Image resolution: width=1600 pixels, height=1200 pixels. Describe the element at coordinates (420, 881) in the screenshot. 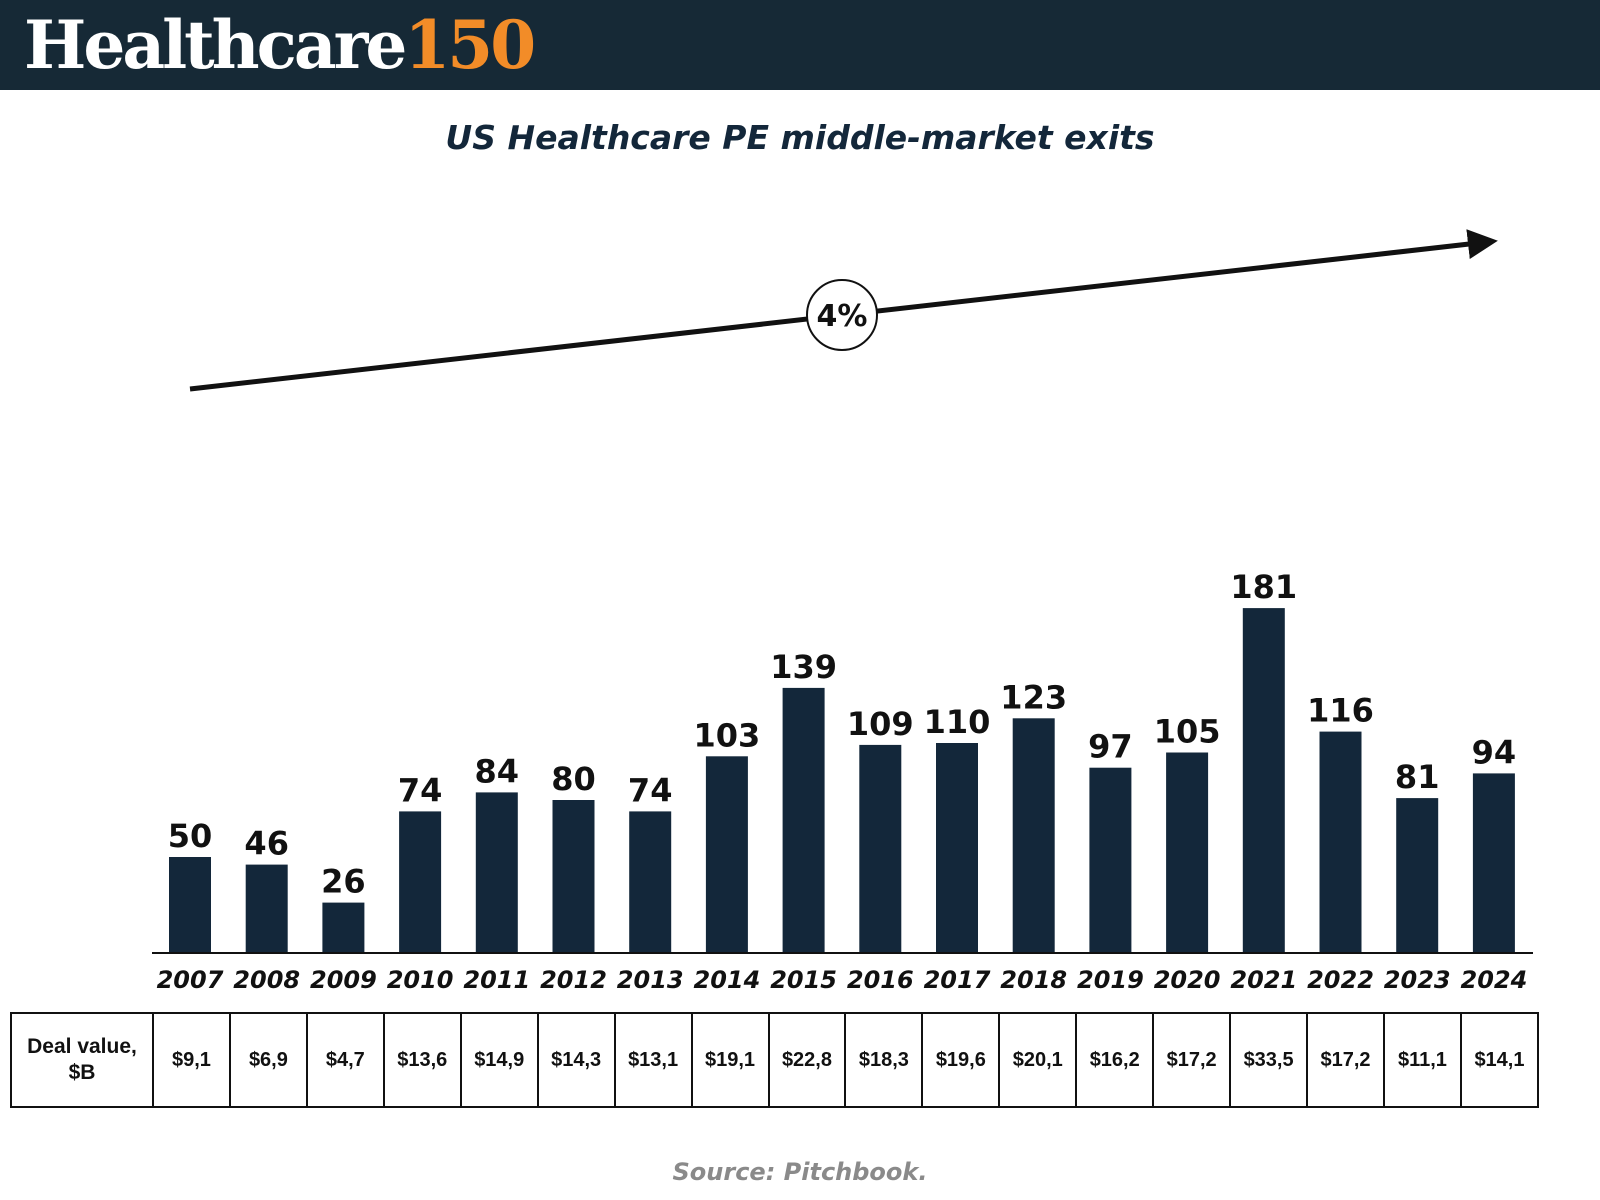

I see `bar-2010` at that location.